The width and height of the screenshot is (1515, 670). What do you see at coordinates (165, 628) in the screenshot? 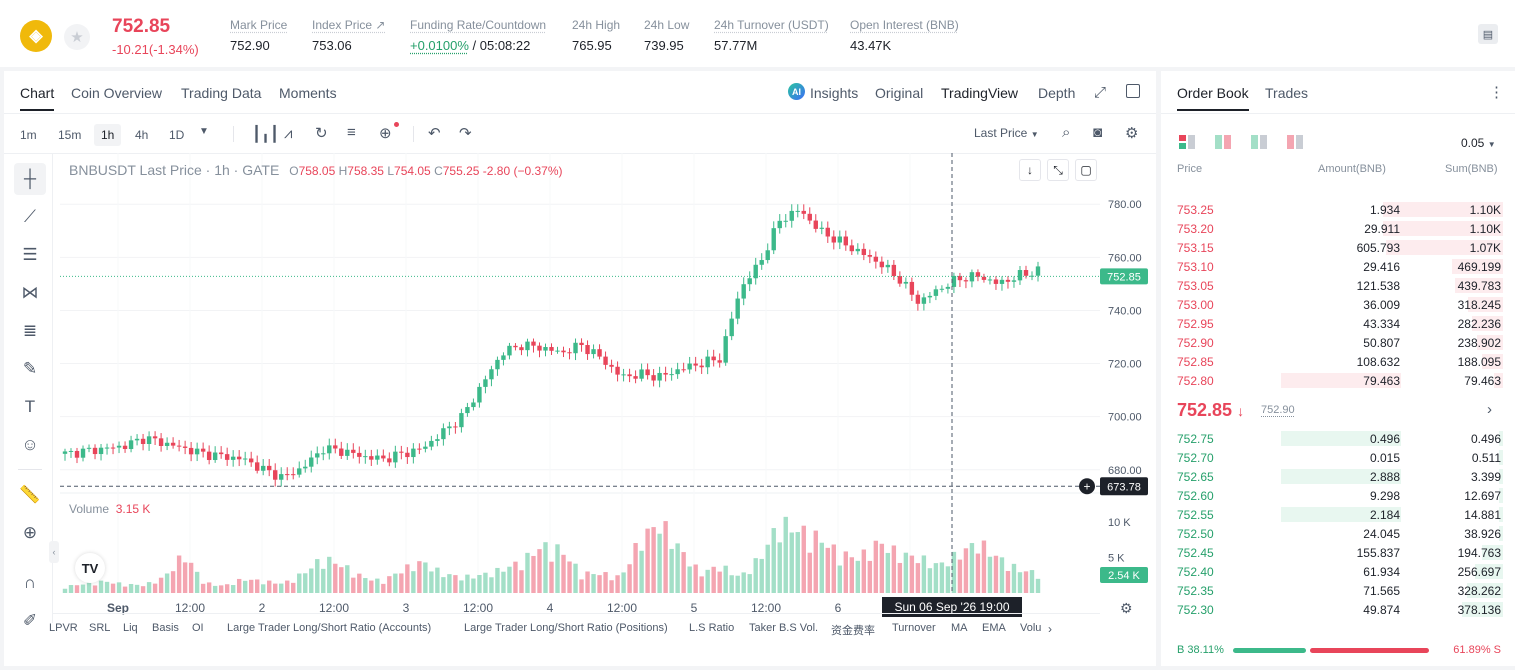
I see `indicator-3: Basis` at bounding box center [165, 628].